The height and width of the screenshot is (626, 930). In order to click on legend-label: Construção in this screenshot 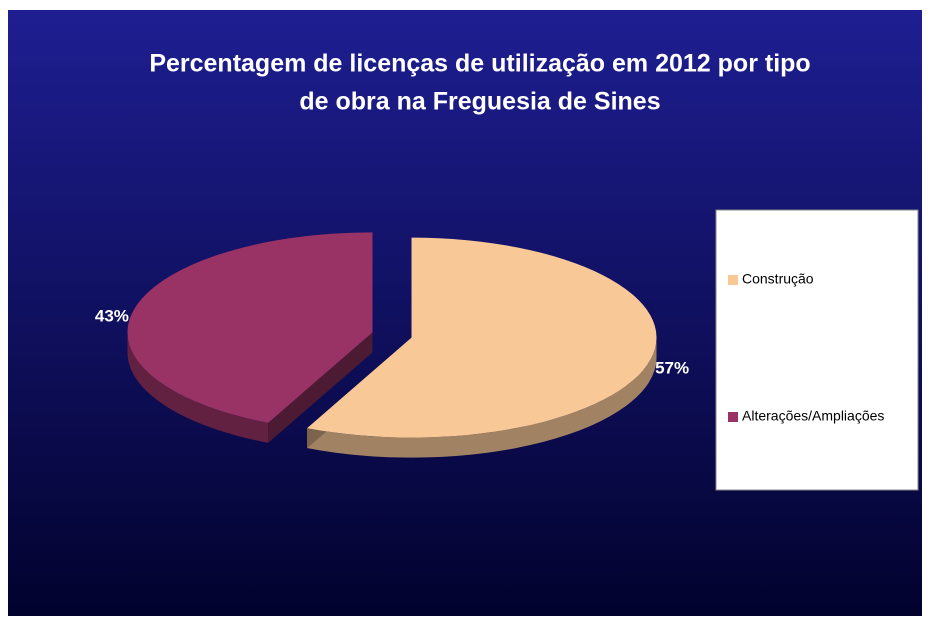, I will do `click(778, 279)`.